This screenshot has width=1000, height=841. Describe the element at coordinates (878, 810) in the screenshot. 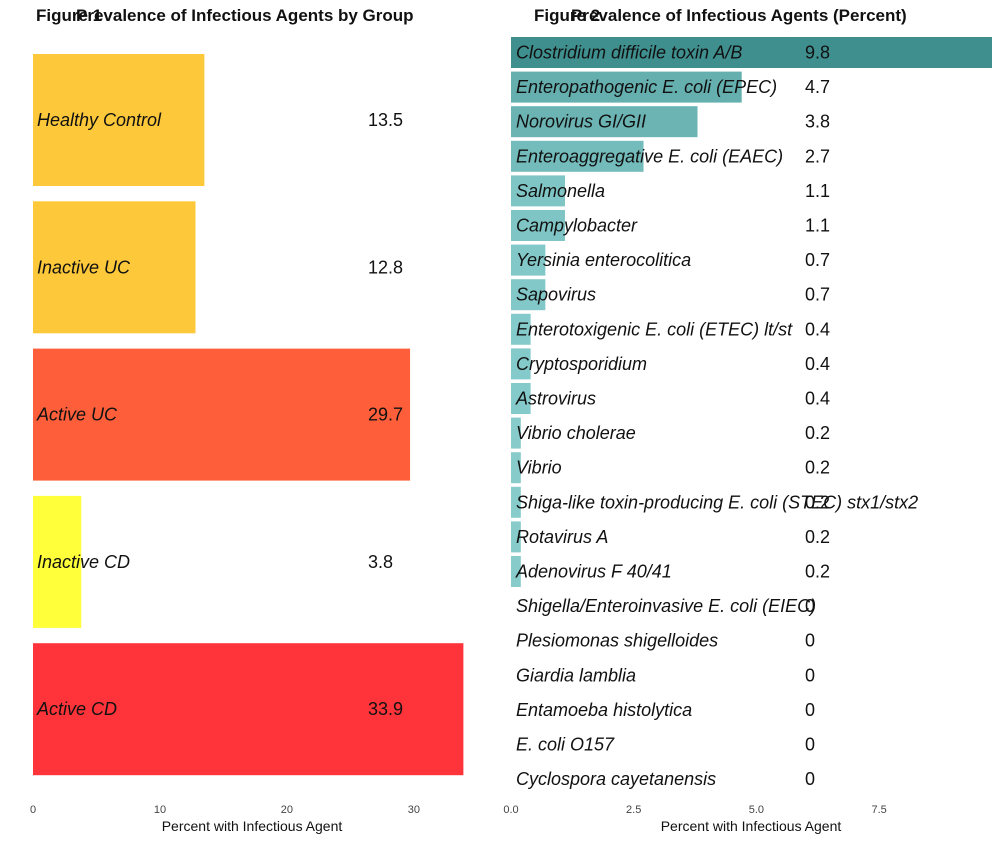

I see `x-tick-label: 7.5` at that location.